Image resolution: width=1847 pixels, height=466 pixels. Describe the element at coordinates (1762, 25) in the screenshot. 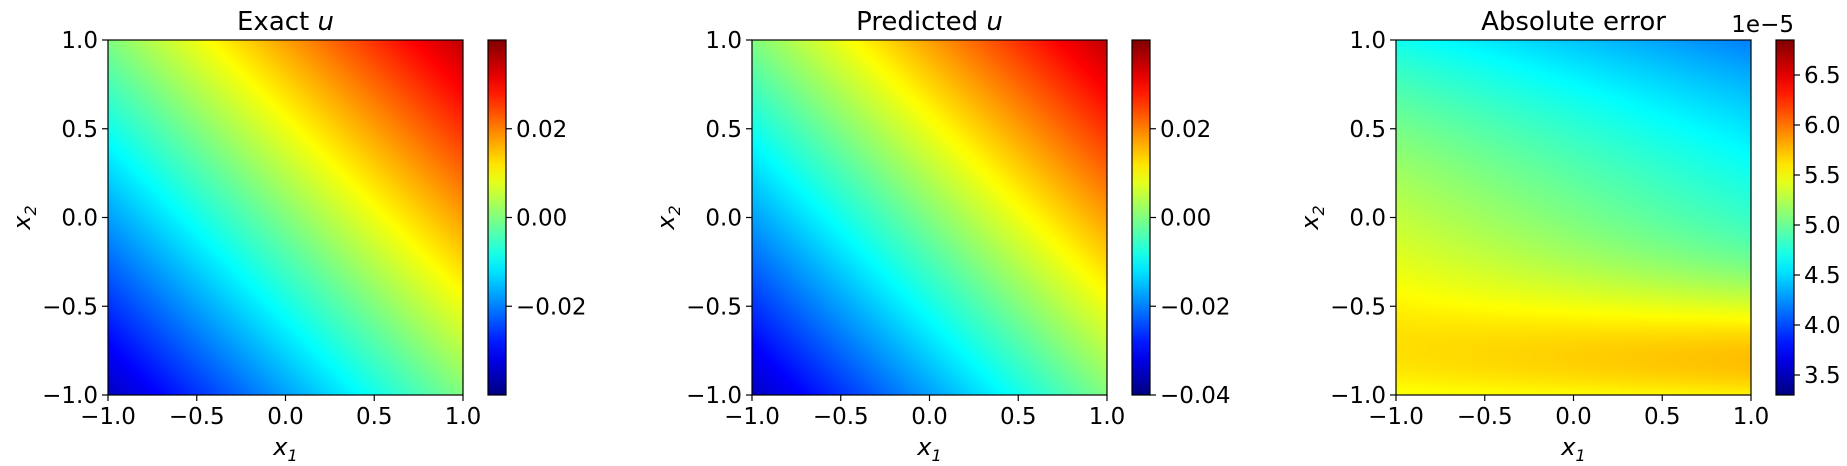

I see `colorbar-offset-text: 1e−5` at that location.